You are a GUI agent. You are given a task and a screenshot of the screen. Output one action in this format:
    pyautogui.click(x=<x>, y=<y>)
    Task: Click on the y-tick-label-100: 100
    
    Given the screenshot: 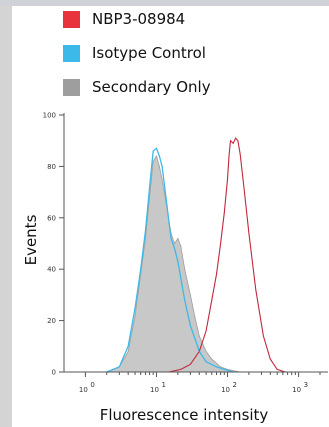 What is the action you would take?
    pyautogui.click(x=49, y=116)
    